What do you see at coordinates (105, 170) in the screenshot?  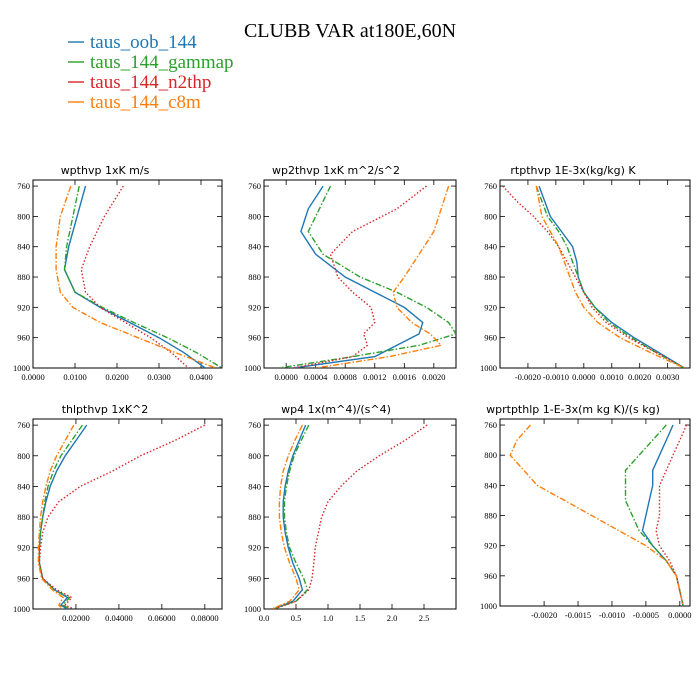 I see `panel-title: wpthvp 1xK m/s` at bounding box center [105, 170].